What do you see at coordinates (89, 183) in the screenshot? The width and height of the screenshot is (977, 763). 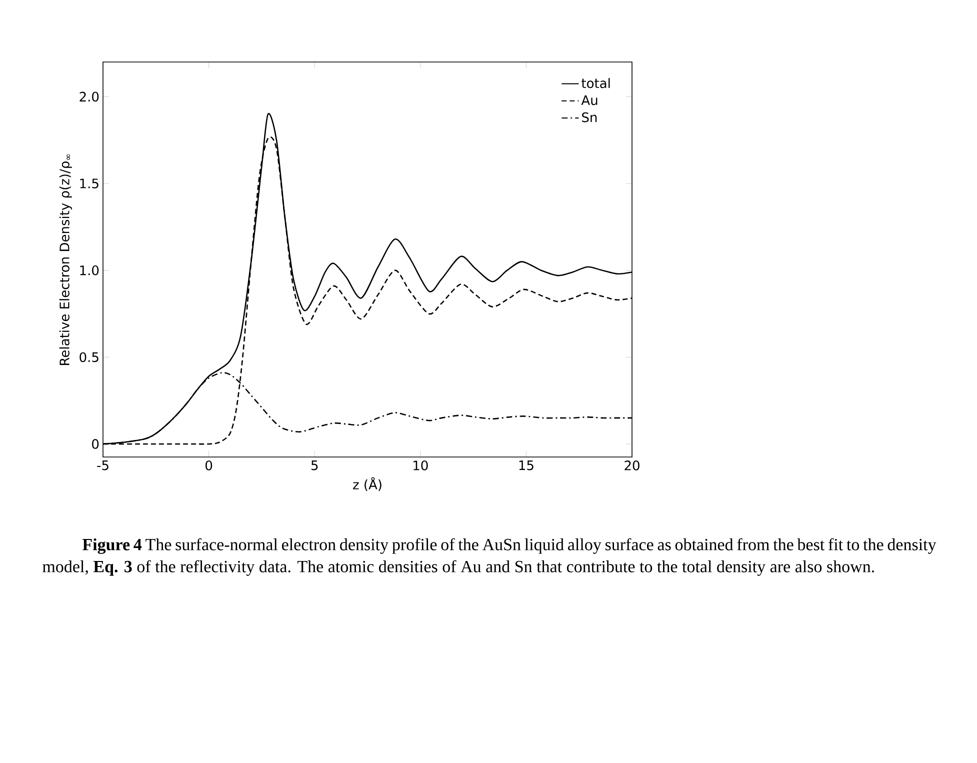 I see `y-tick-label: 1.5` at bounding box center [89, 183].